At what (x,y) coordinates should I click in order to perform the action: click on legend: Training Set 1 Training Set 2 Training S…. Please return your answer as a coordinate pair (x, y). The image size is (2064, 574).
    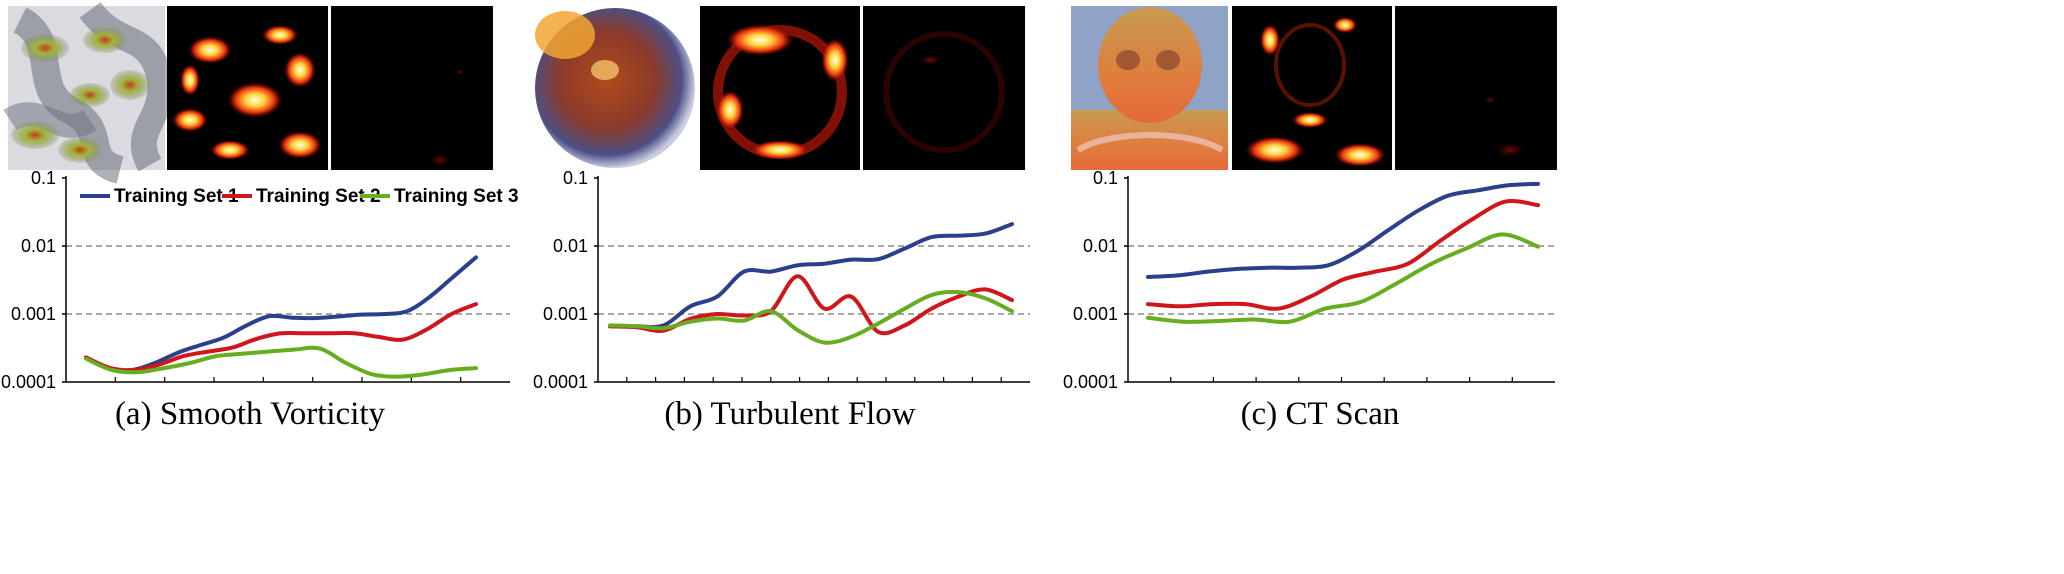
    Looking at the image, I should click on (299, 196).